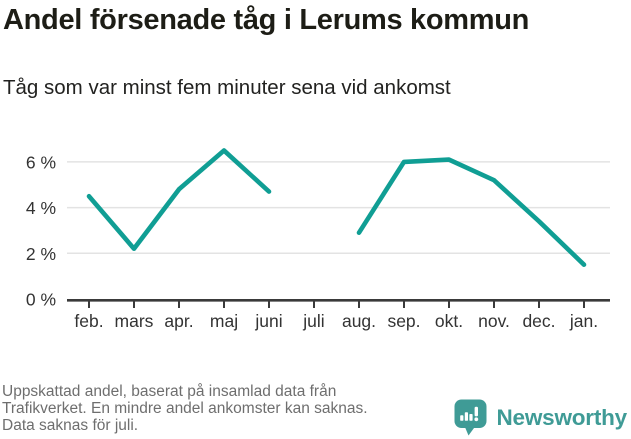  Describe the element at coordinates (178, 321) in the screenshot. I see `x-axis-tick-label: apr.` at that location.